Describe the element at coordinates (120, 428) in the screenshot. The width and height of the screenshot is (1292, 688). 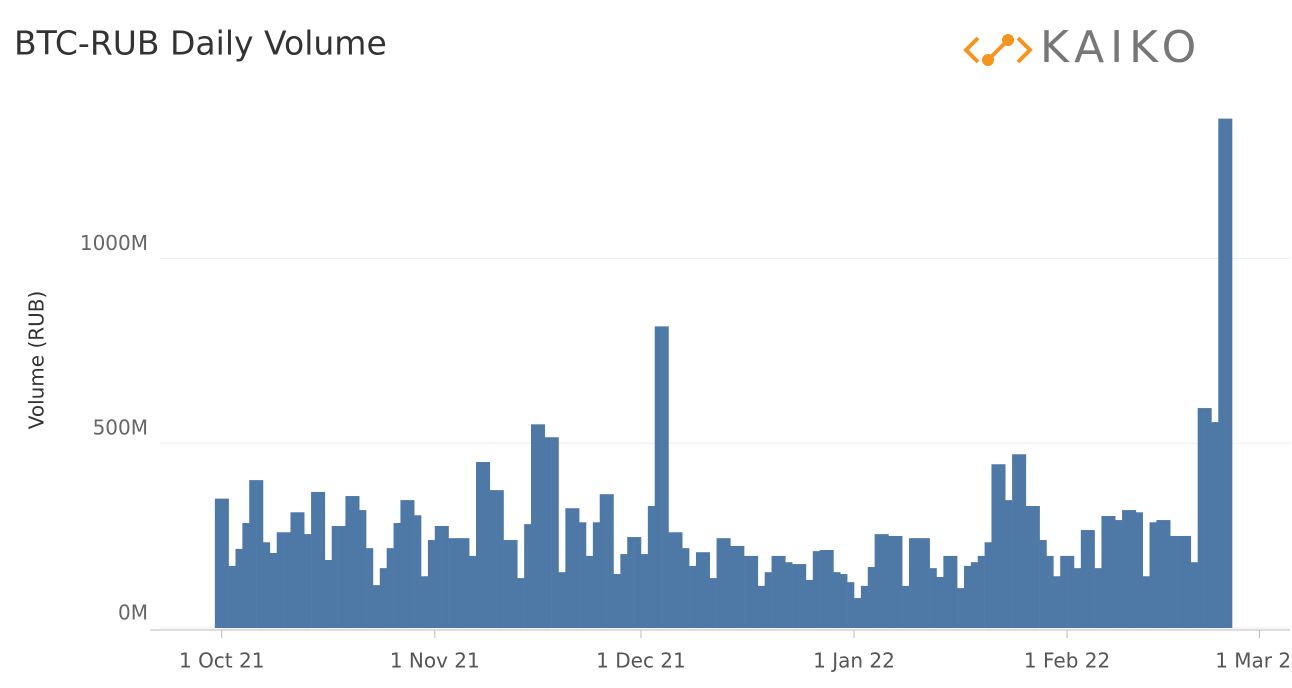
I see `y-tick-label: 500M` at that location.